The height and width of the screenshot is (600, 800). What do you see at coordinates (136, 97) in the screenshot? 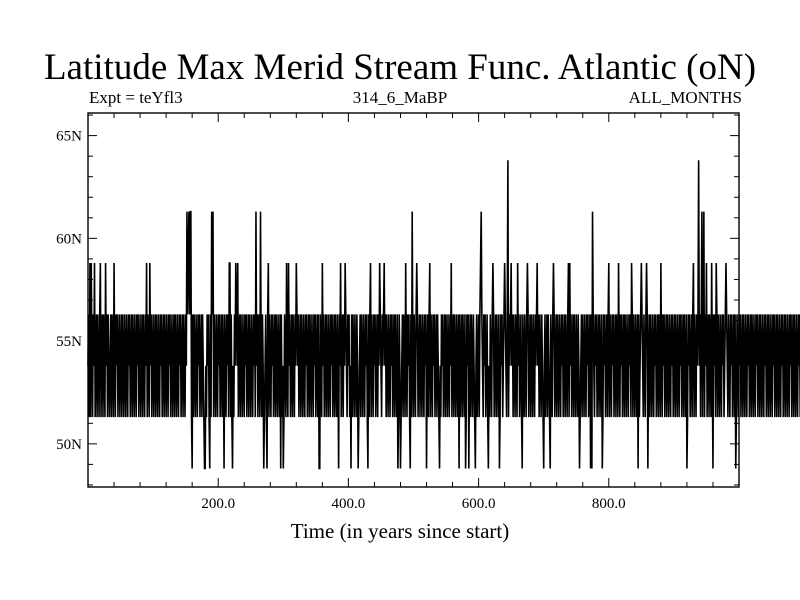
I see `experiment-label: Expt = teYfl3` at bounding box center [136, 97].